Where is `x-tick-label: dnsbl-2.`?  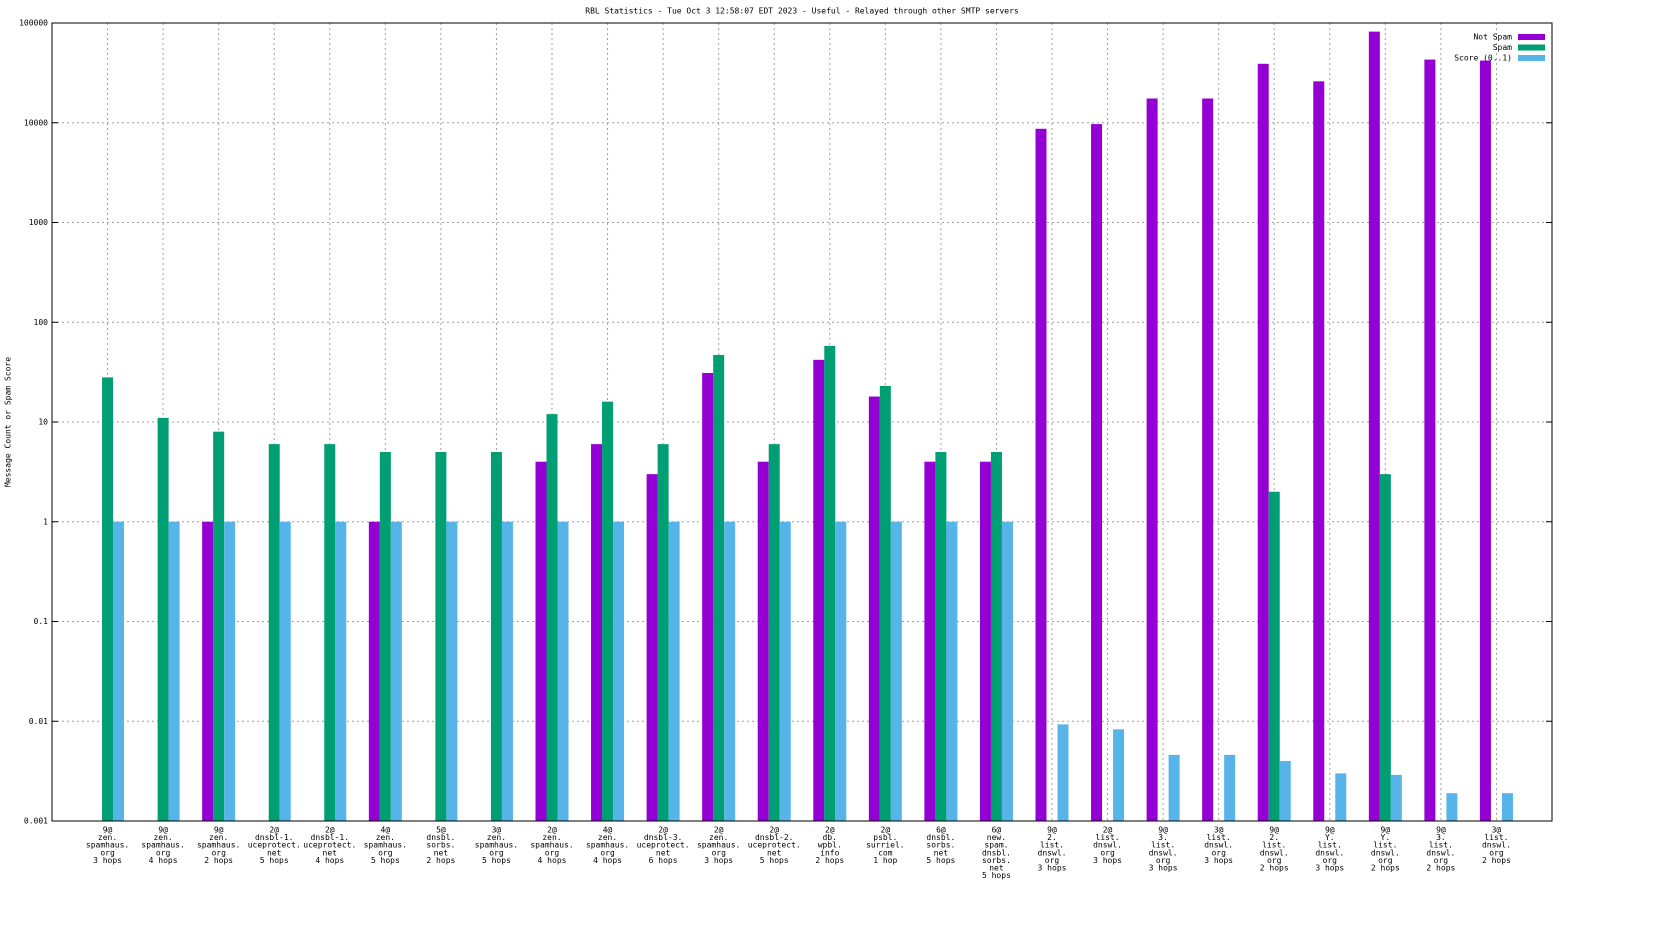 x-tick-label: dnsbl-2. is located at coordinates (774, 837).